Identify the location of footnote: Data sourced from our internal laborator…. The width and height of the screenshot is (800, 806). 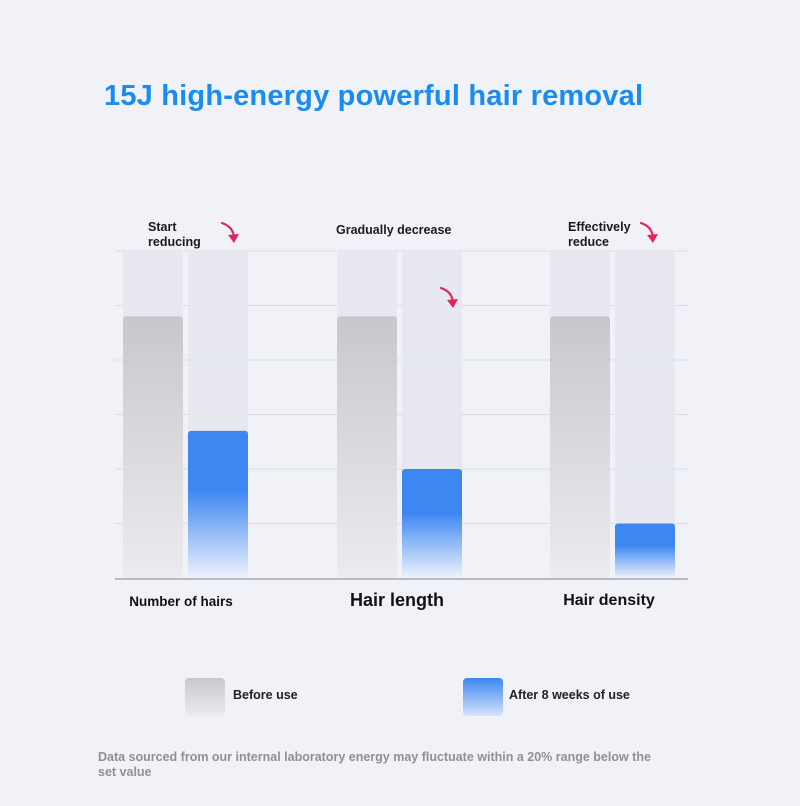
(374, 764).